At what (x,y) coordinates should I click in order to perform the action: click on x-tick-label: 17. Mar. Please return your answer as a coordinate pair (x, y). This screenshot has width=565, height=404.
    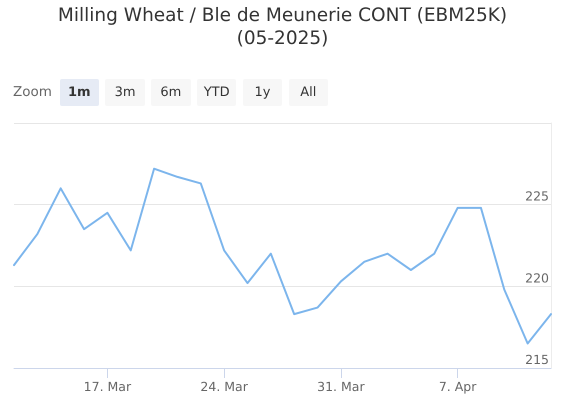
    Looking at the image, I should click on (108, 386).